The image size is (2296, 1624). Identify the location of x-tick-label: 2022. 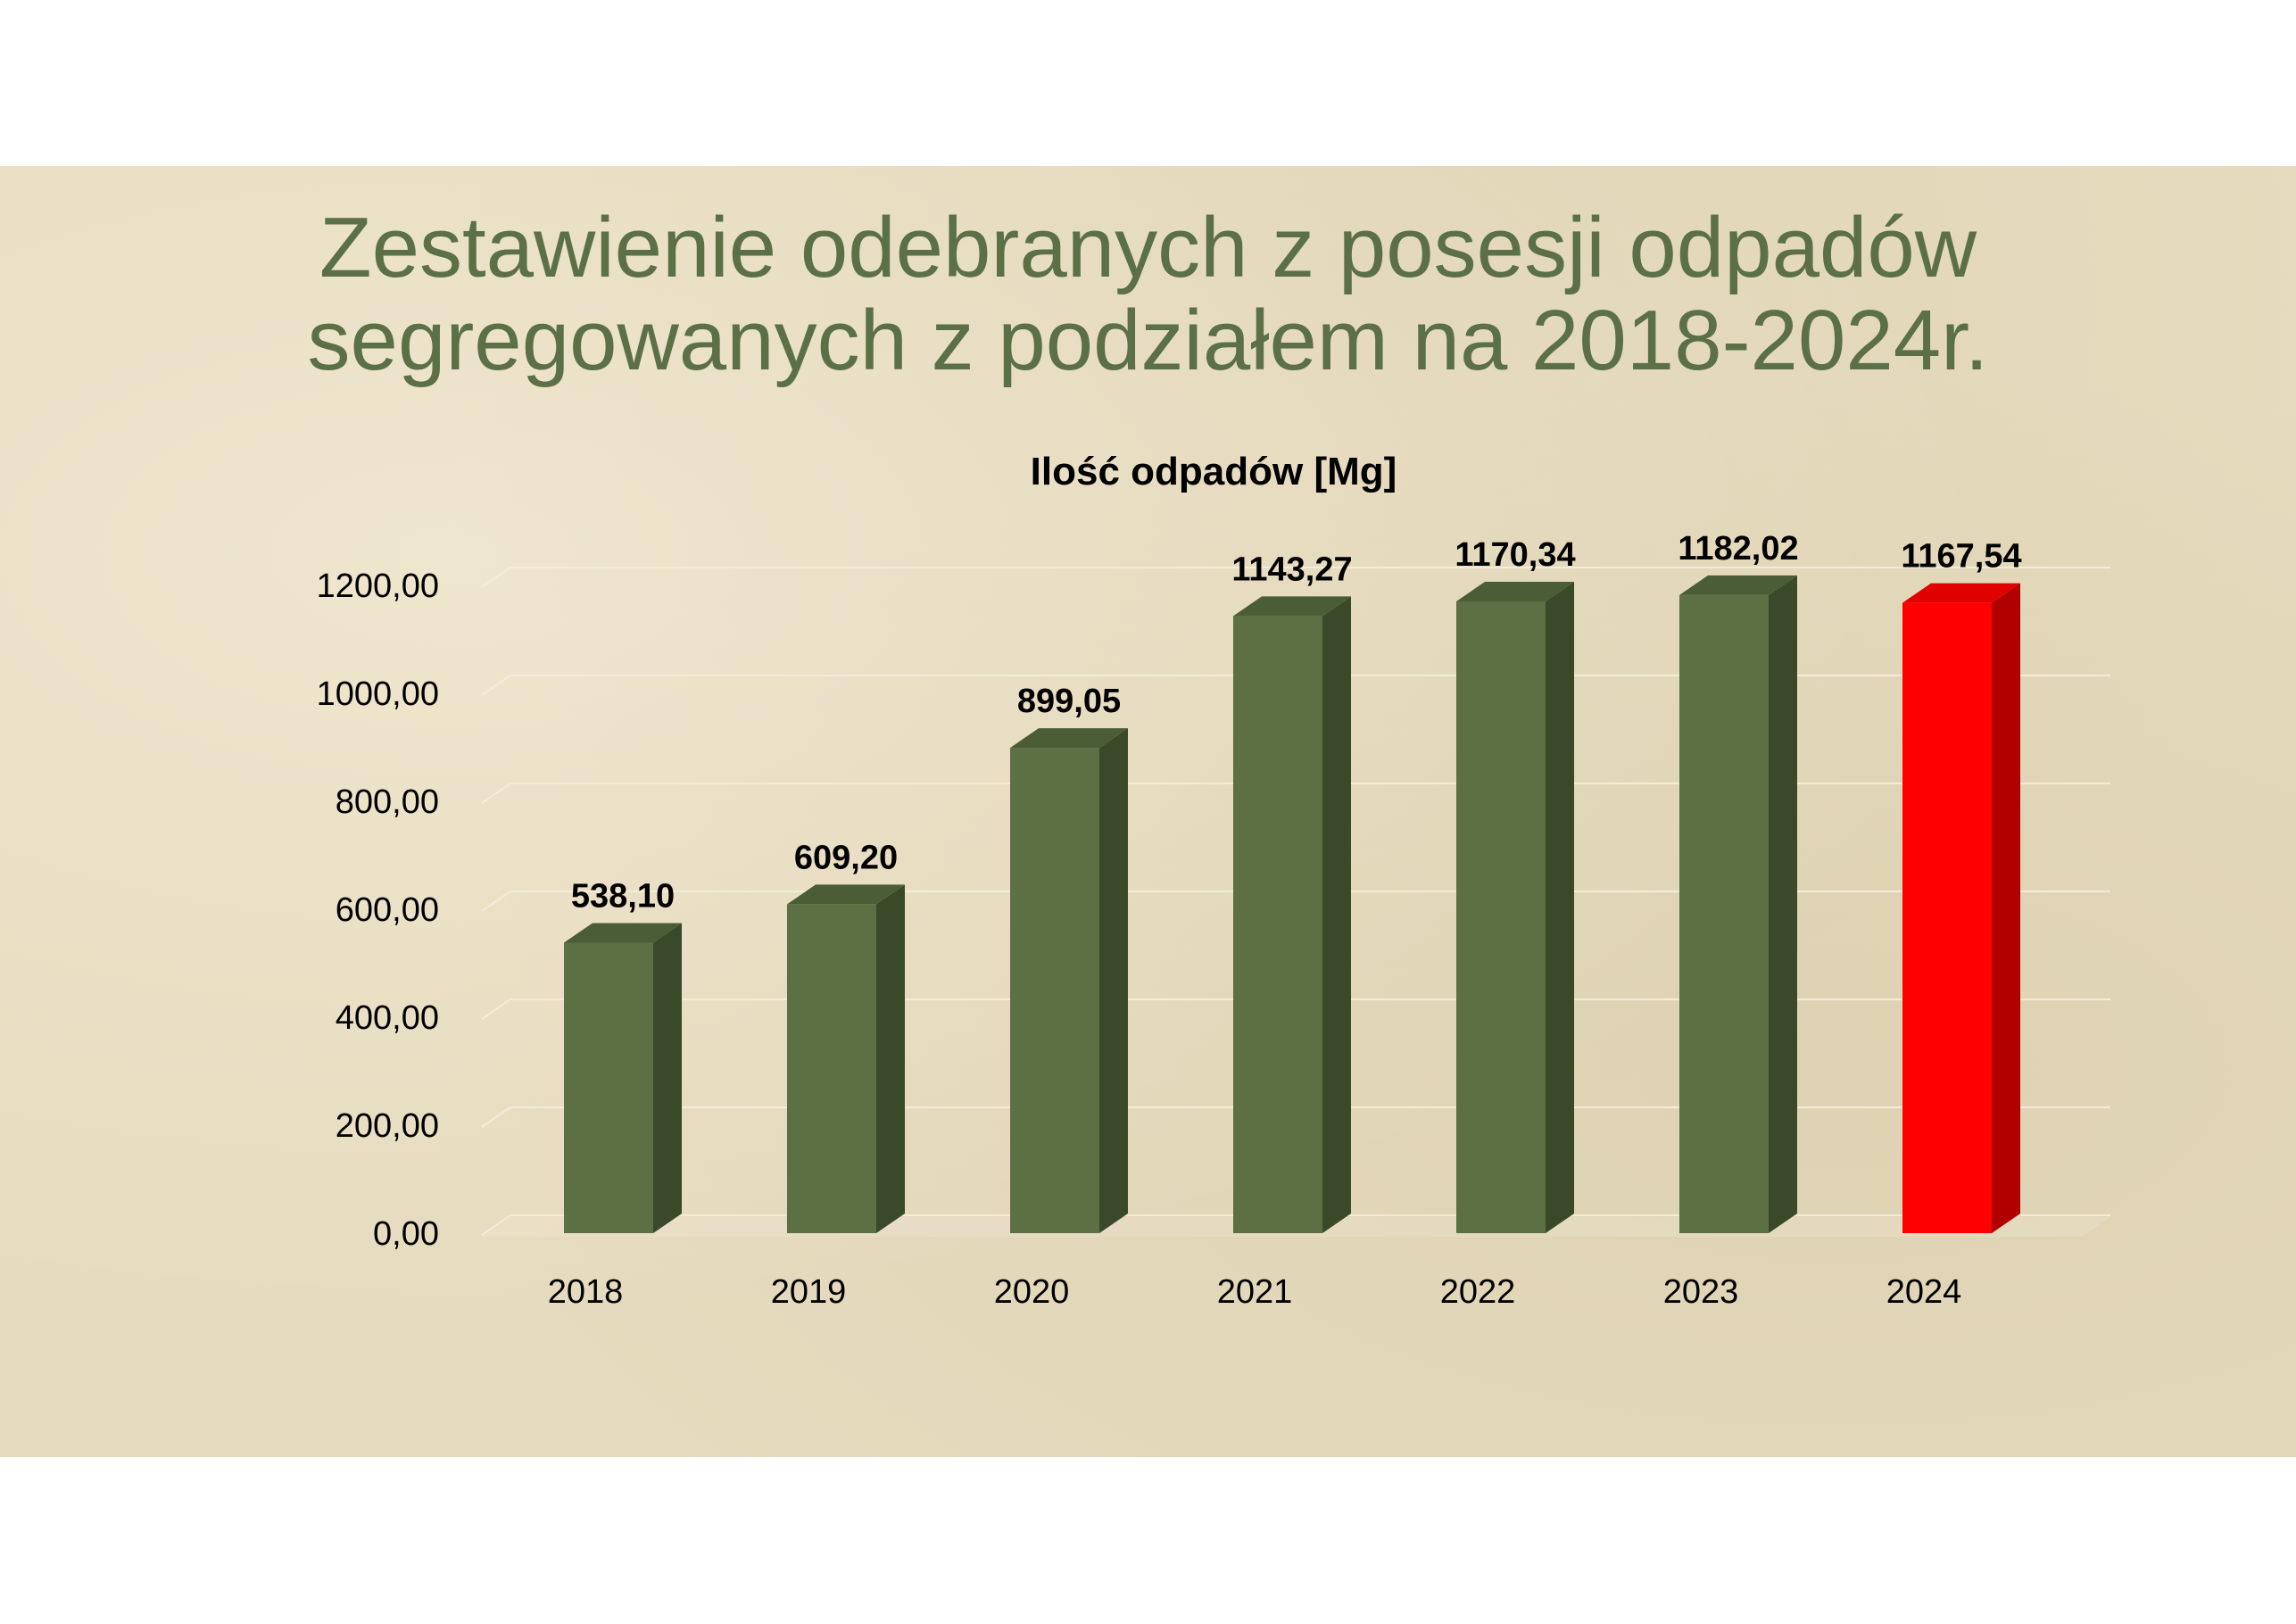
(1478, 1292).